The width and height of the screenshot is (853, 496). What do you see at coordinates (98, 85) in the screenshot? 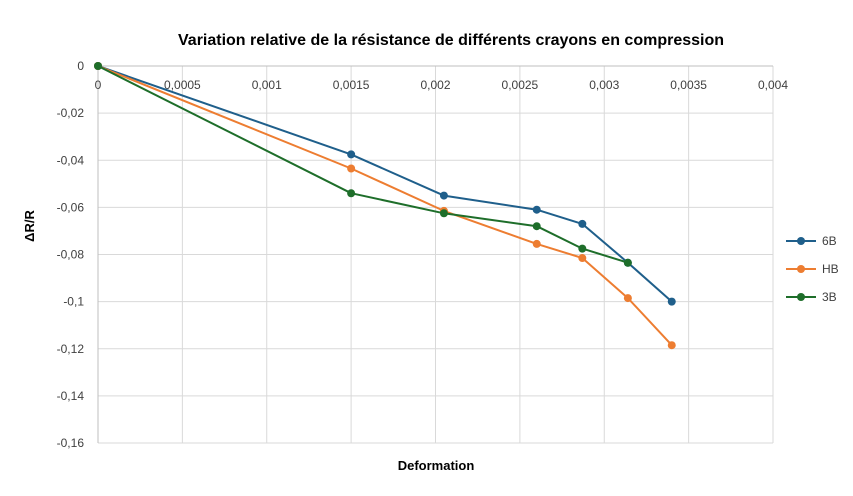
I see `x-tick-label: 0` at bounding box center [98, 85].